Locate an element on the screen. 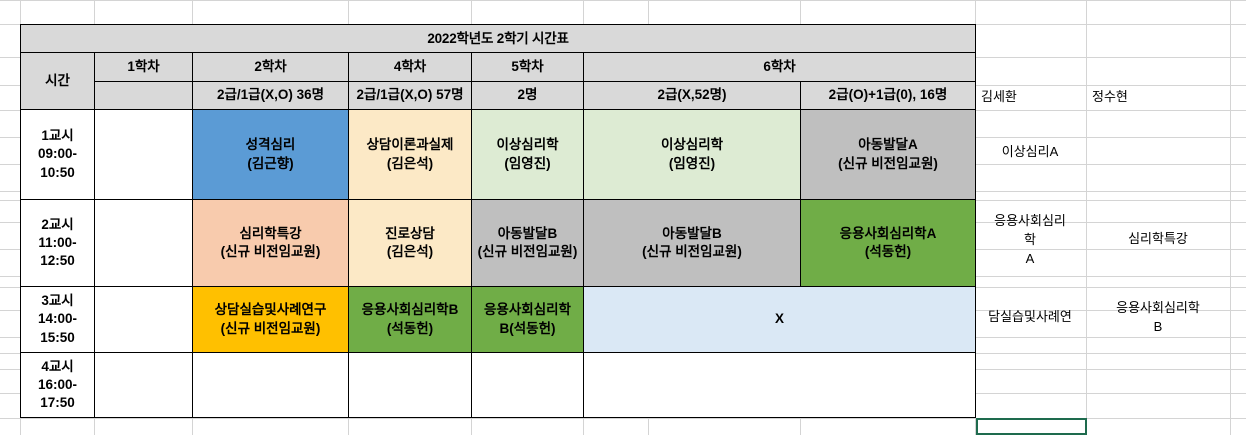 The image size is (1246, 435). course-teacher: B(석동헌) is located at coordinates (527, 328).